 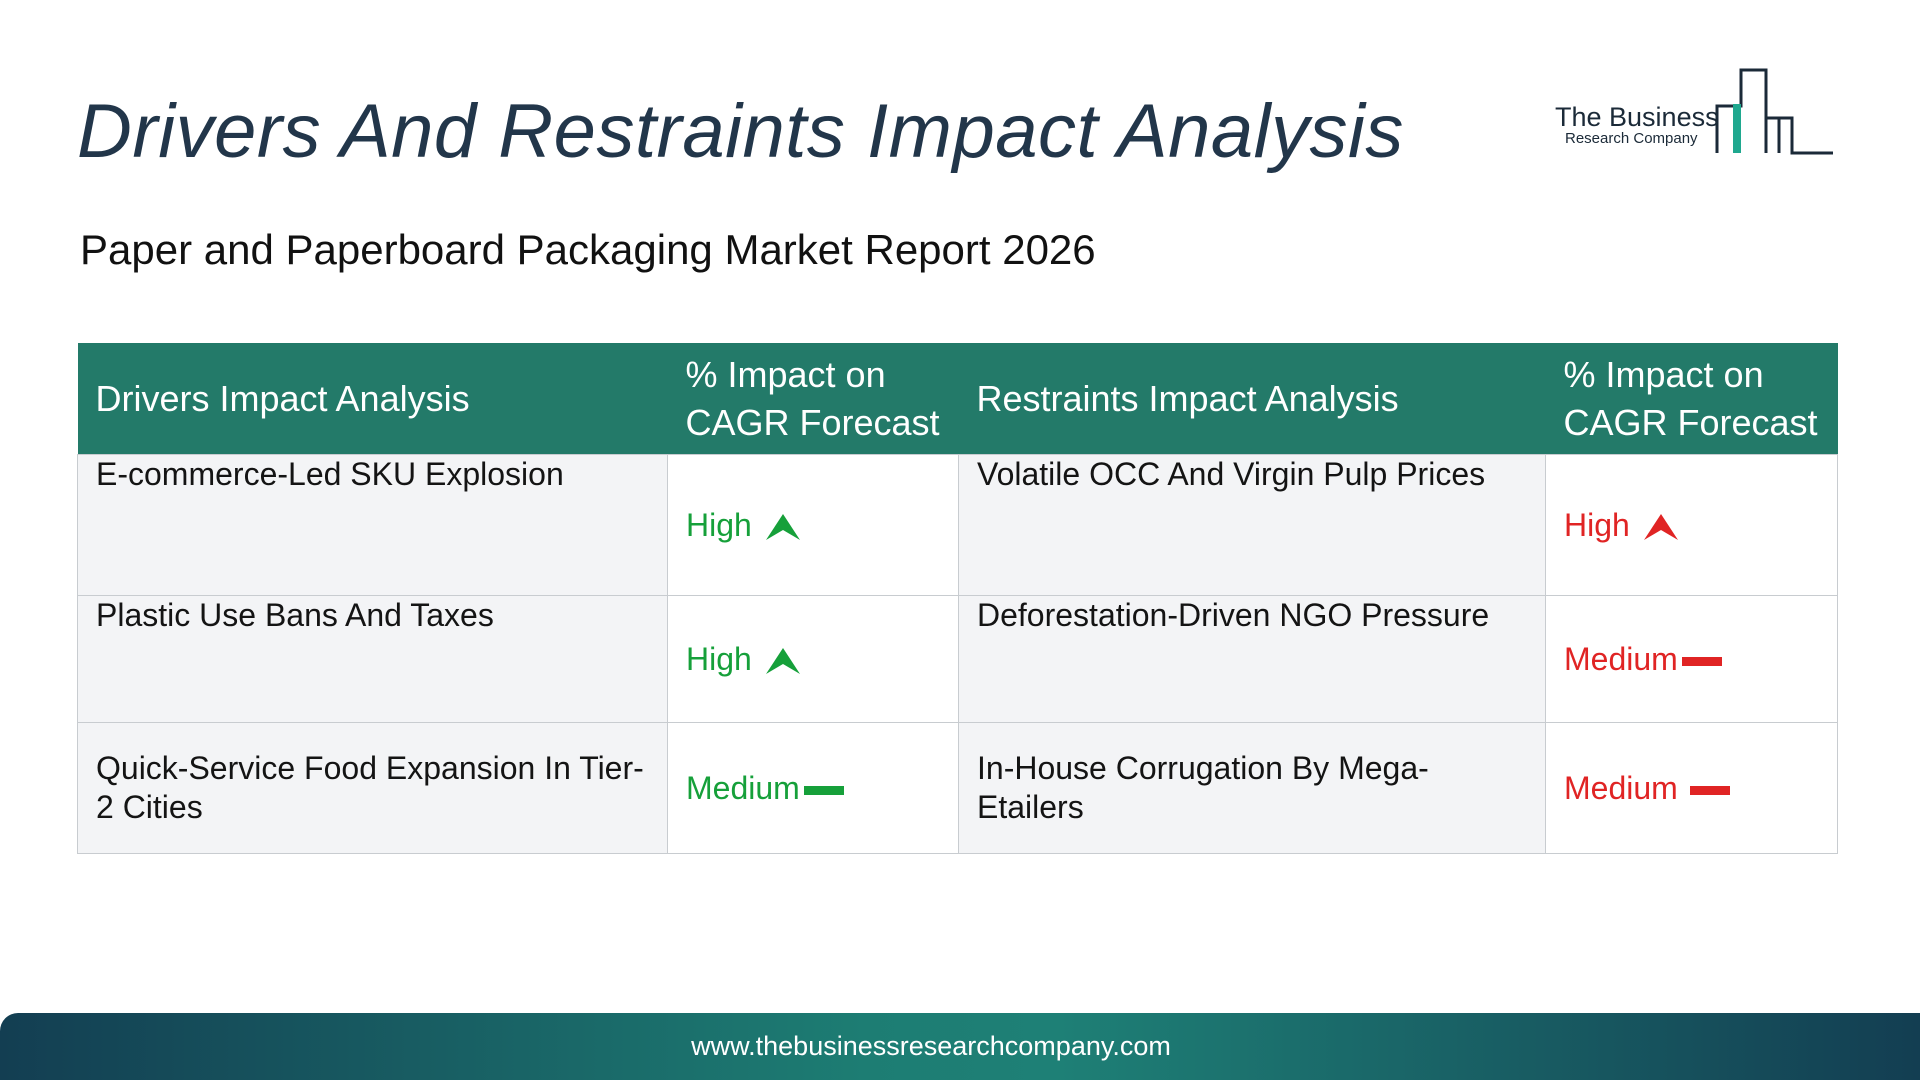 What do you see at coordinates (813, 399) in the screenshot?
I see `column-header-driver-impact: % Impact on CAGR Forecast` at bounding box center [813, 399].